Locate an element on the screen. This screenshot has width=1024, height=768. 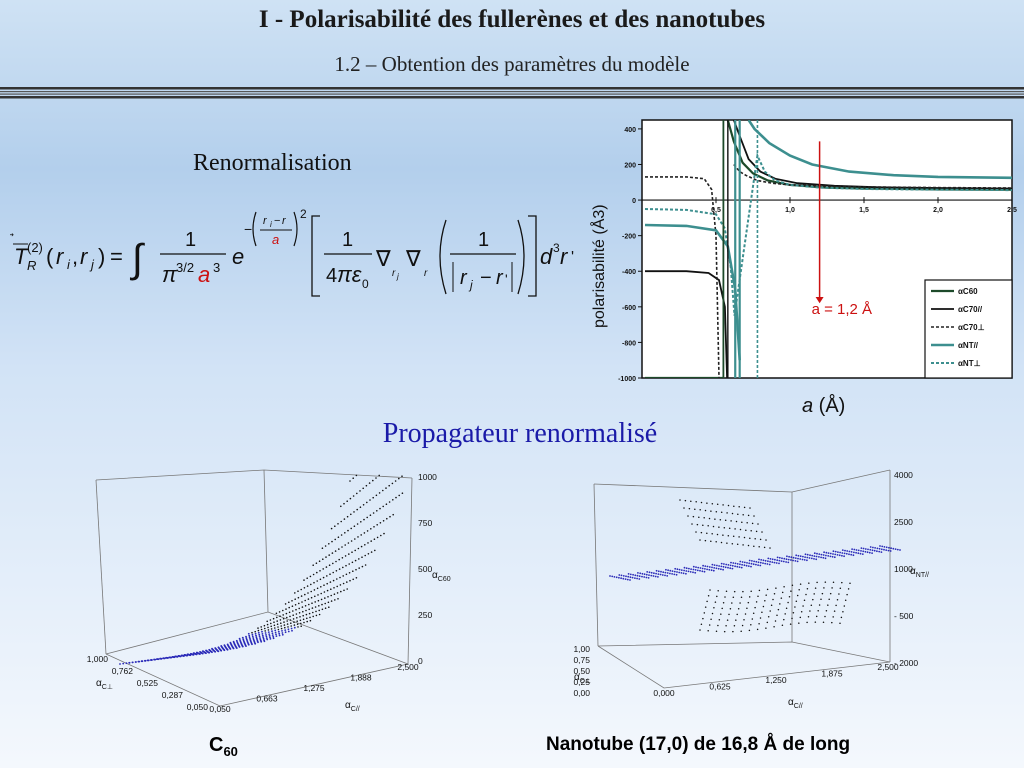
svg-text: R is located at coordinates (31, 265).